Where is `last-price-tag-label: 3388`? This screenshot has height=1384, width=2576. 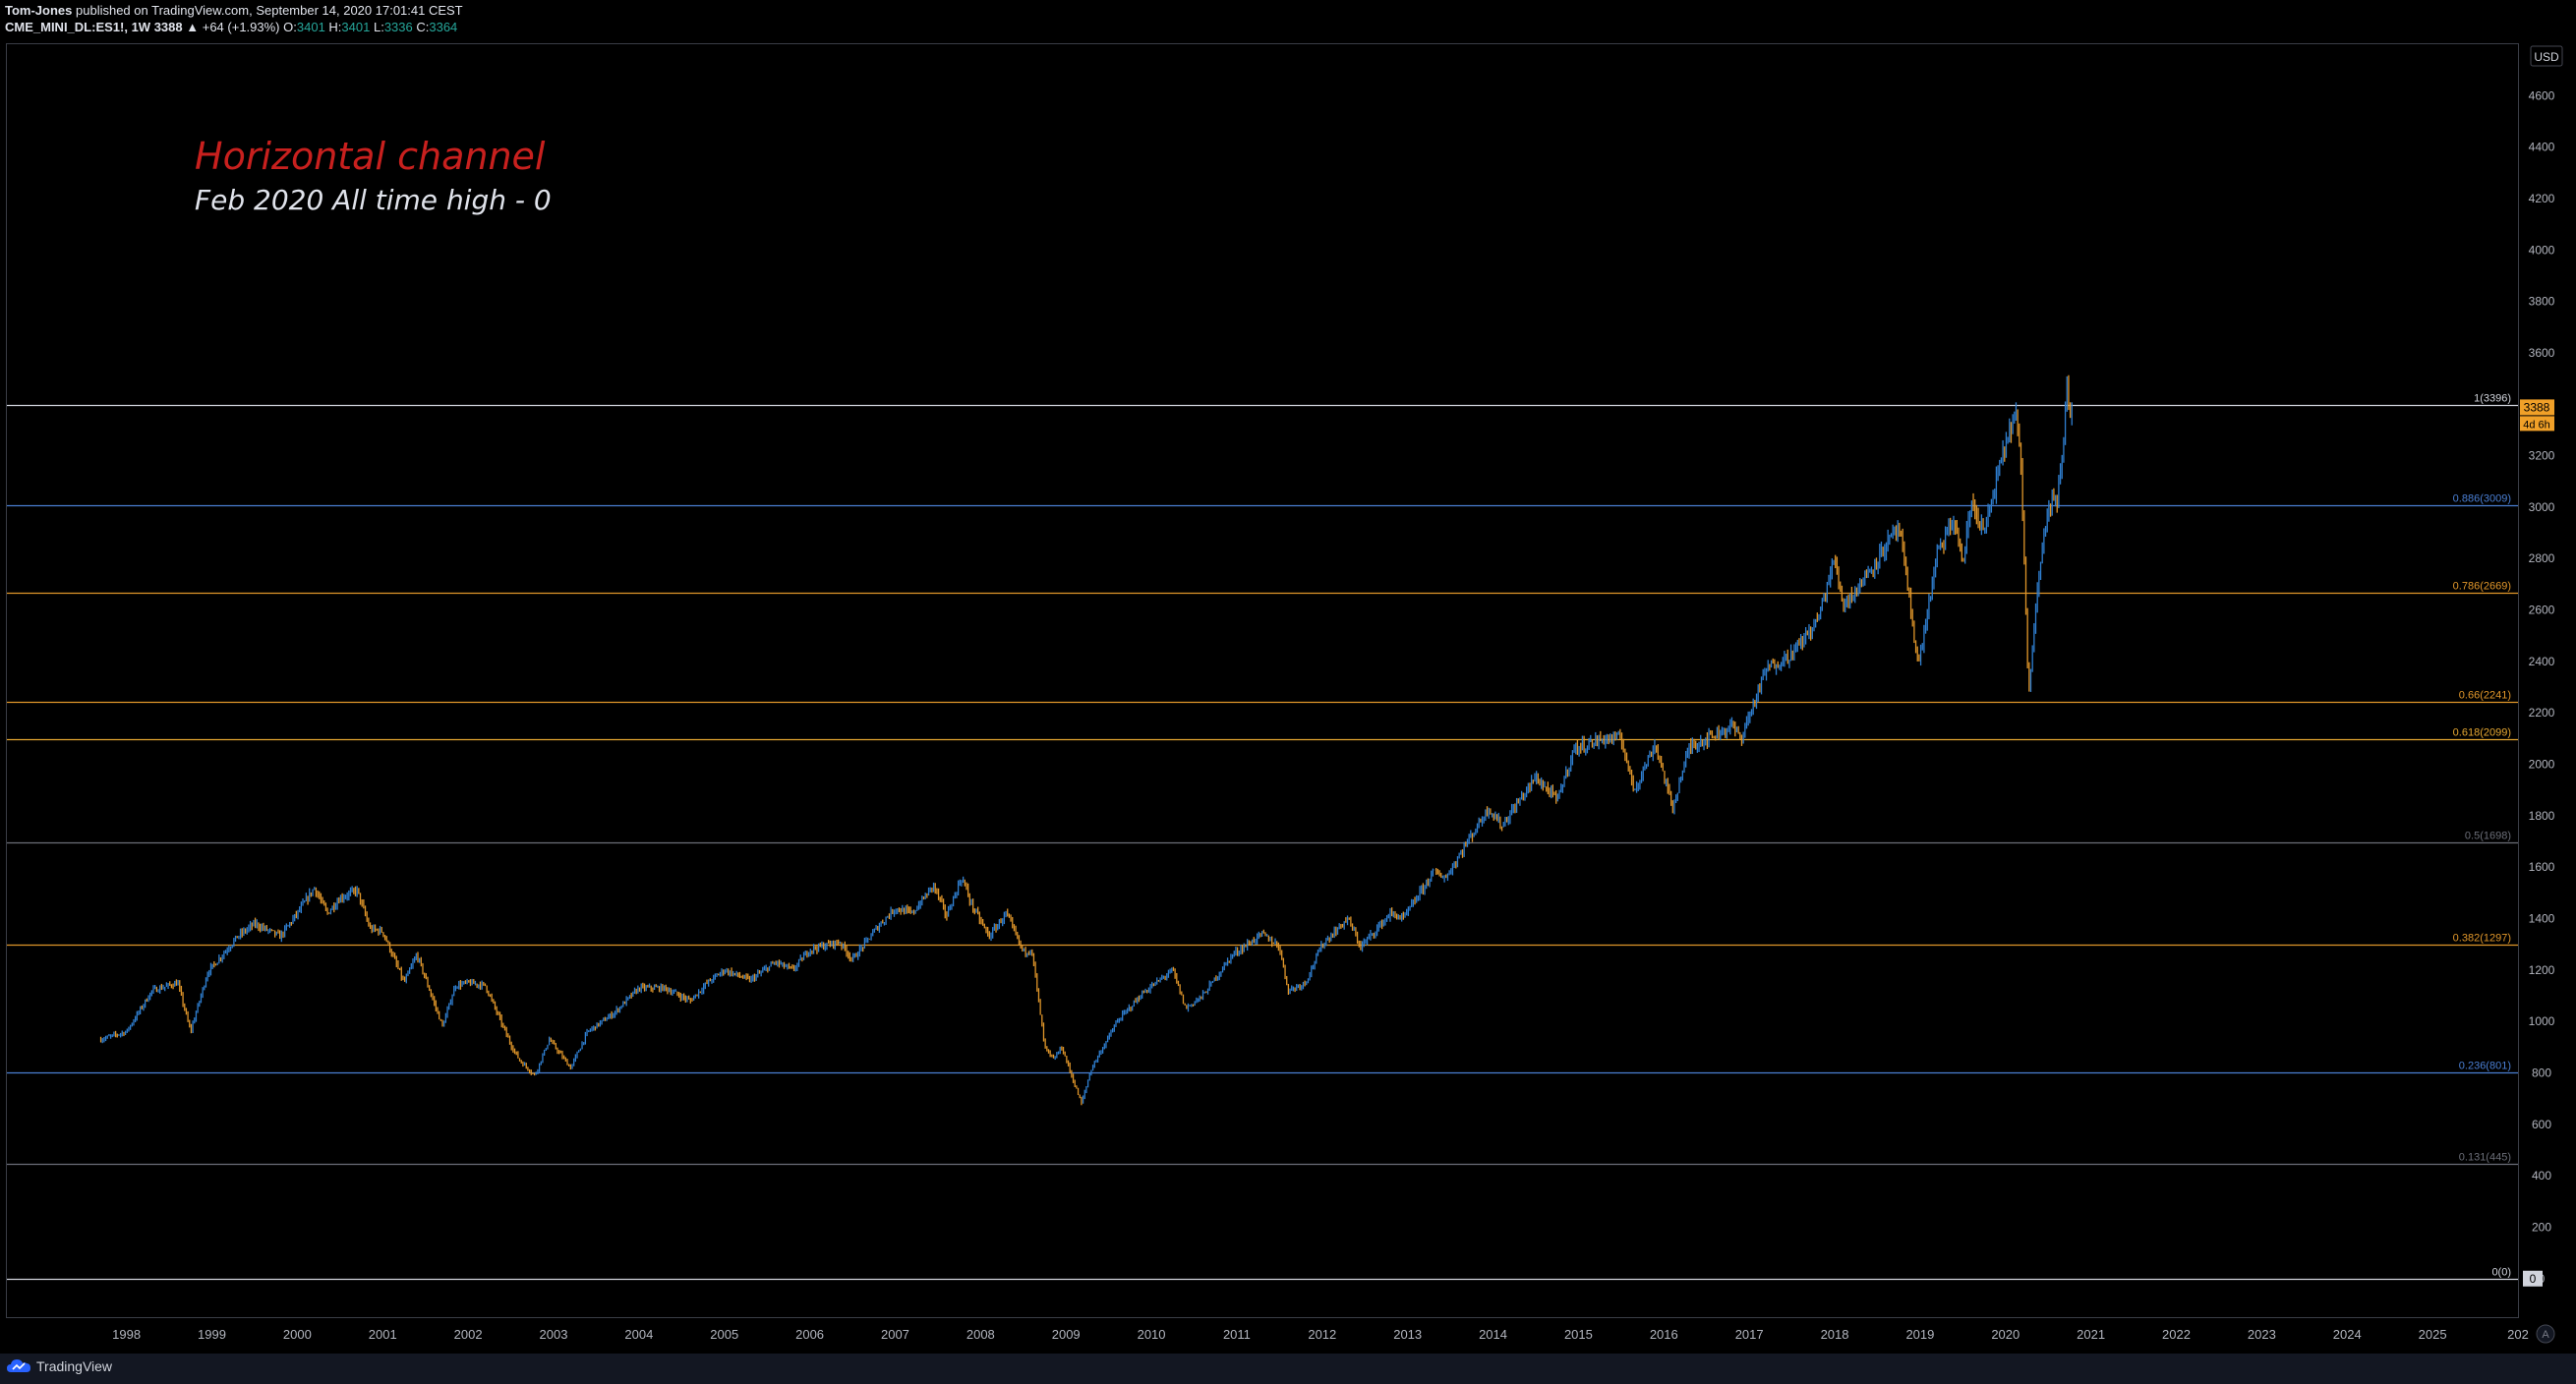 last-price-tag-label: 3388 is located at coordinates (2537, 407).